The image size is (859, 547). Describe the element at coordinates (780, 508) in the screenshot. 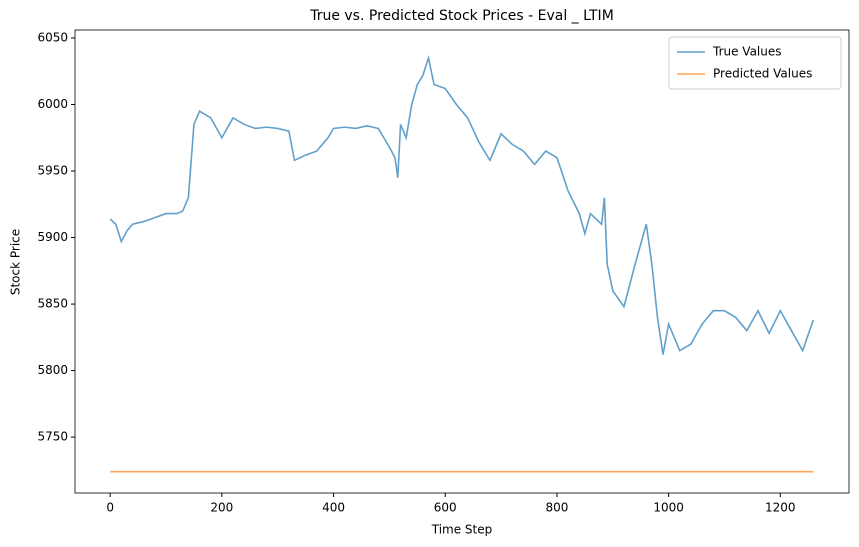

I see `x-tick-label: 1200` at that location.